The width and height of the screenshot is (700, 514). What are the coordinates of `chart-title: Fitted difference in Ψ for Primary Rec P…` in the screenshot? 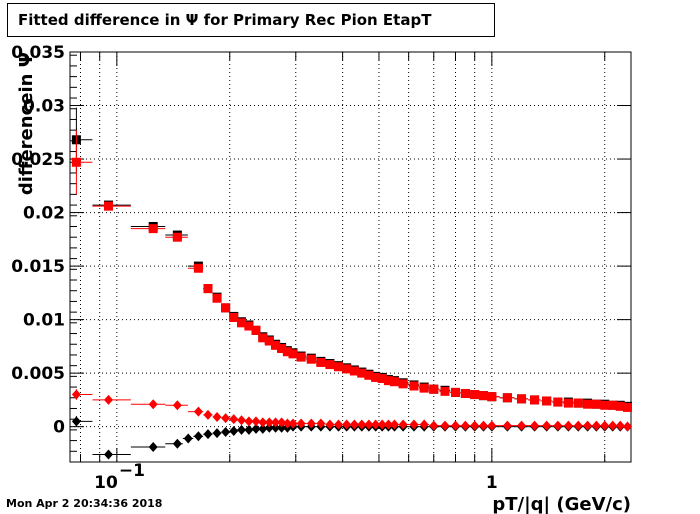 It's located at (225, 20).